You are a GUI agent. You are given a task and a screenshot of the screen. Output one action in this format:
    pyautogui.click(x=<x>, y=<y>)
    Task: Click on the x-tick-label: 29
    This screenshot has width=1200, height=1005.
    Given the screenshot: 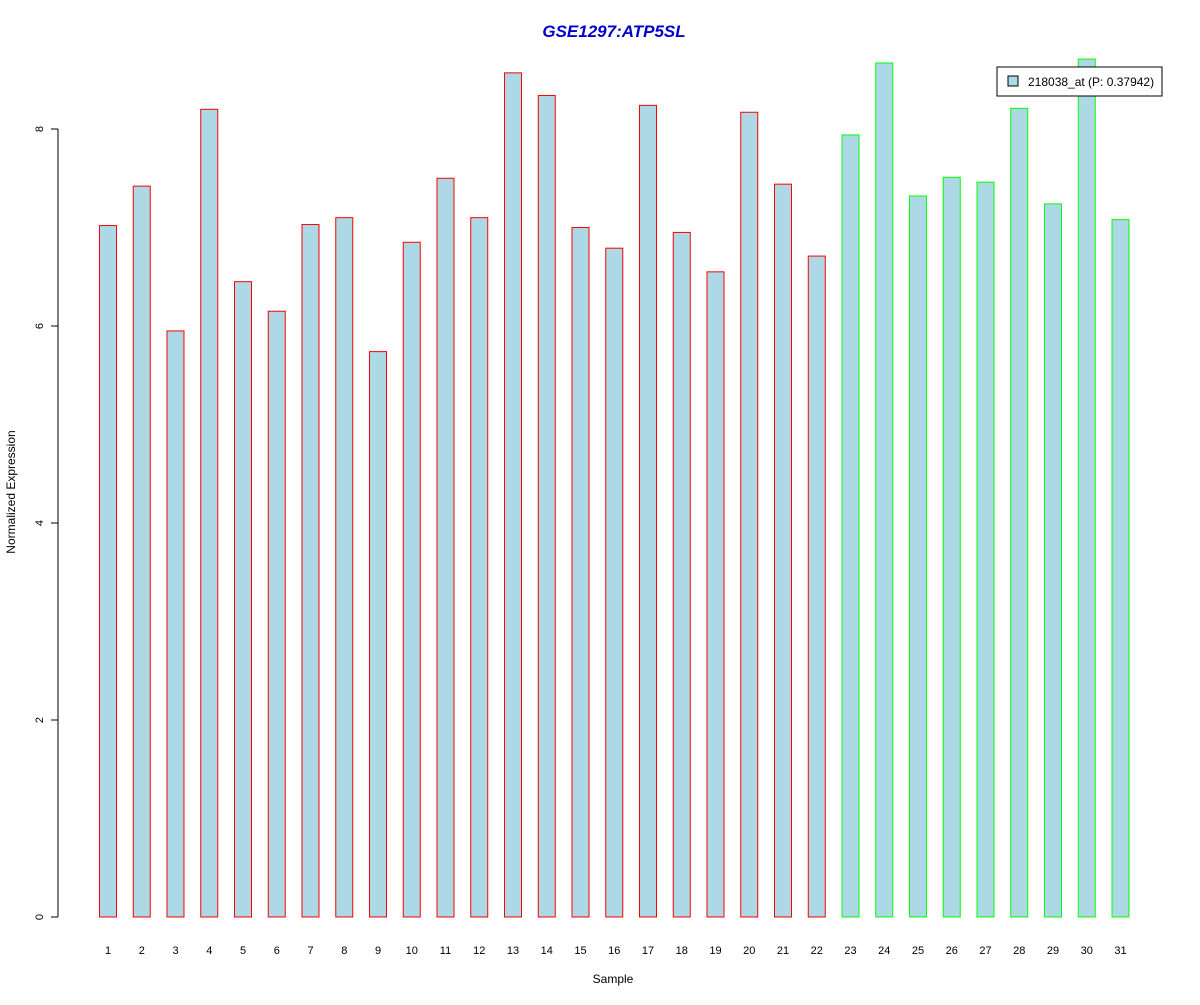 What is the action you would take?
    pyautogui.click(x=1053, y=951)
    